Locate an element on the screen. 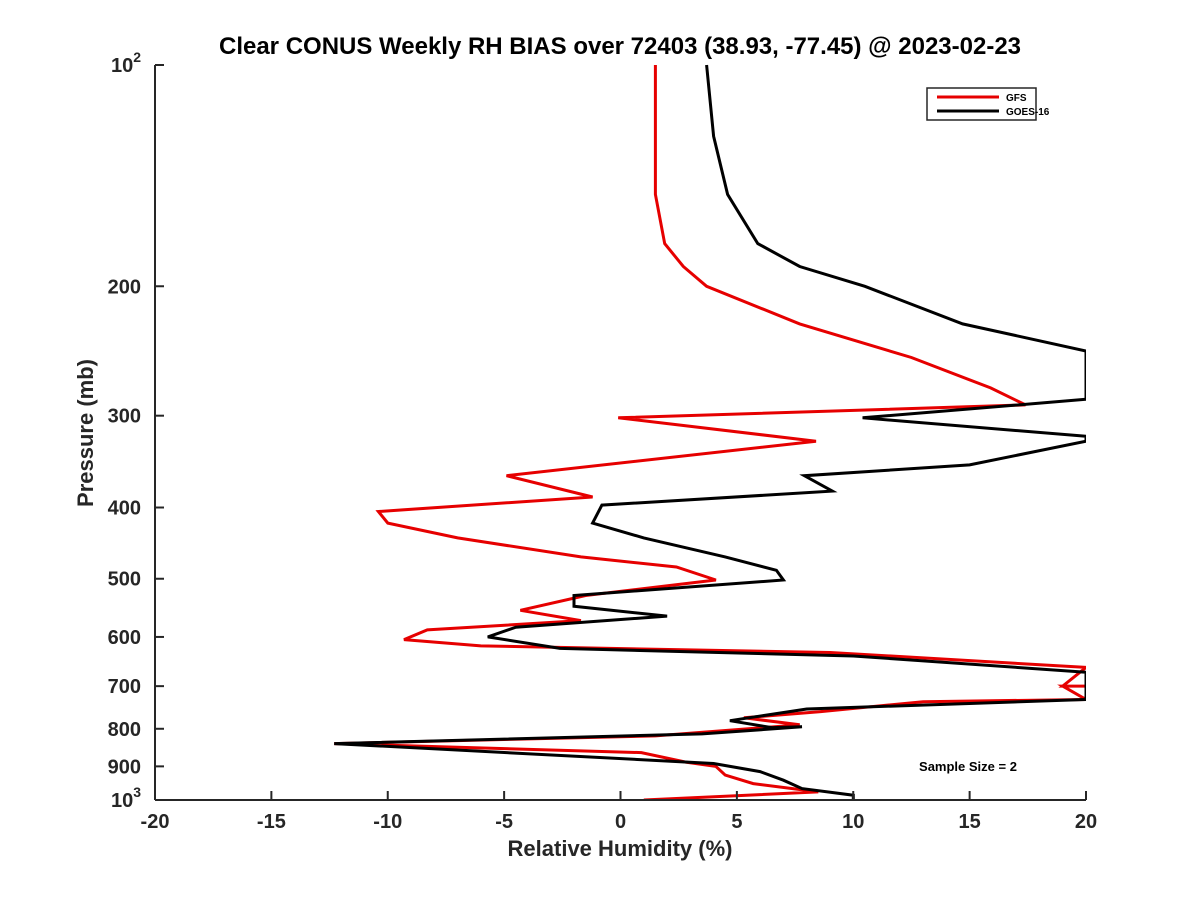 The width and height of the screenshot is (1200, 900). y-tick-label: 800 is located at coordinates (124, 730).